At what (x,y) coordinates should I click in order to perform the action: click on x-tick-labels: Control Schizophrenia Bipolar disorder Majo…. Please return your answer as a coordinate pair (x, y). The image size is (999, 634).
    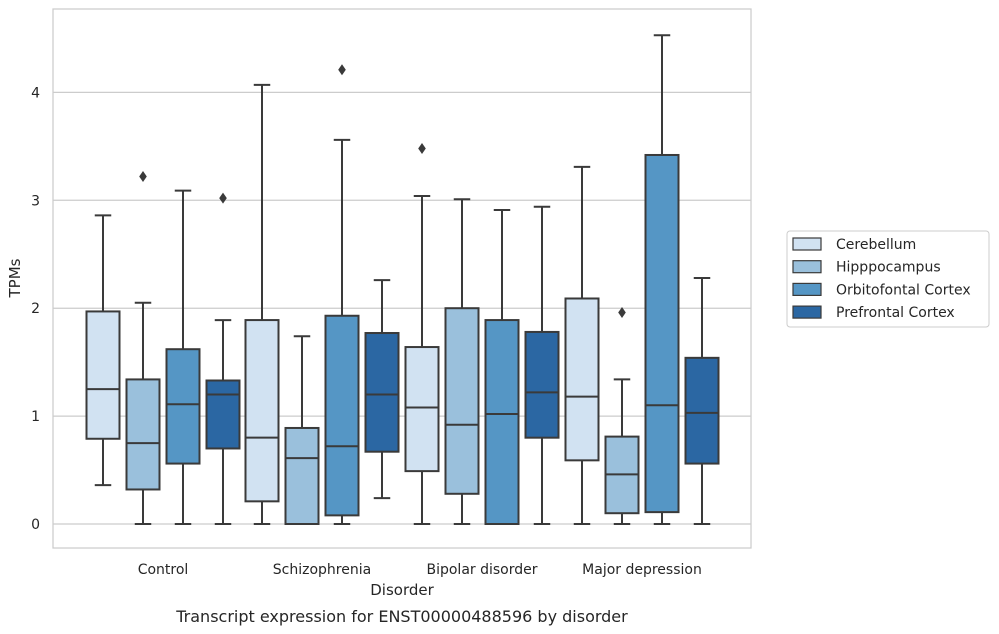
    Looking at the image, I should click on (420, 570).